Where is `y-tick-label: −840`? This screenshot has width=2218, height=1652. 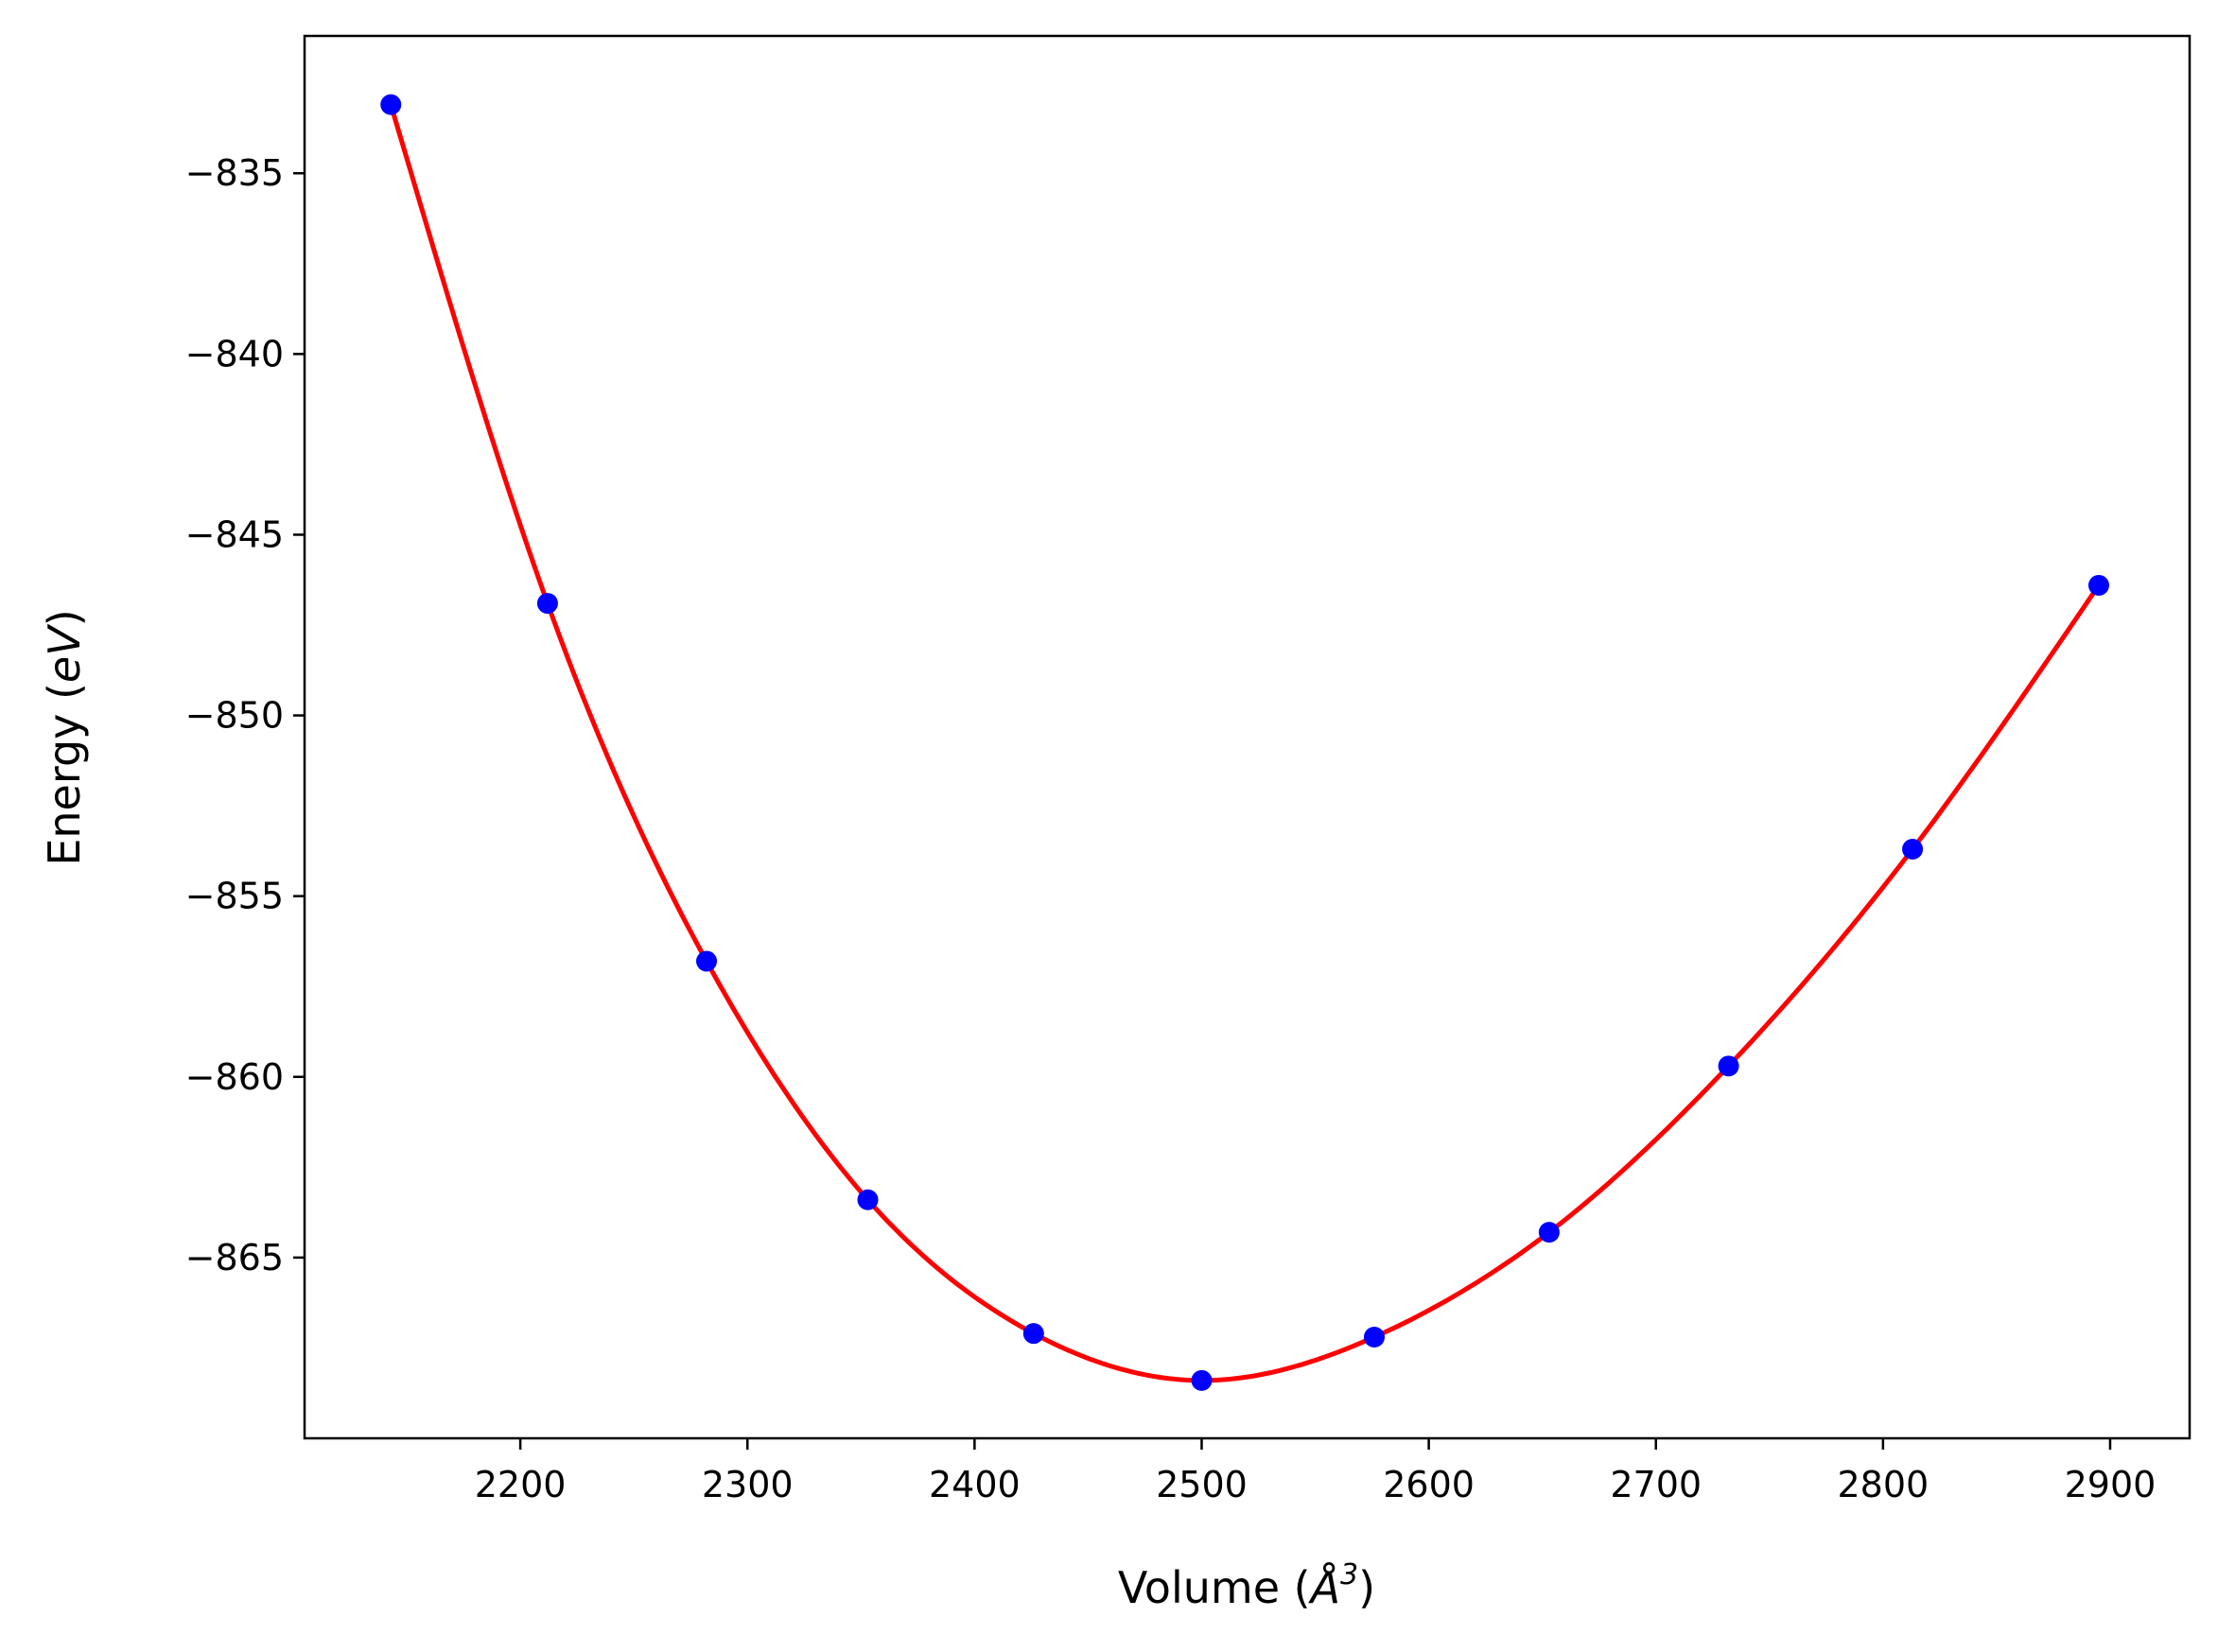 y-tick-label: −840 is located at coordinates (234, 354).